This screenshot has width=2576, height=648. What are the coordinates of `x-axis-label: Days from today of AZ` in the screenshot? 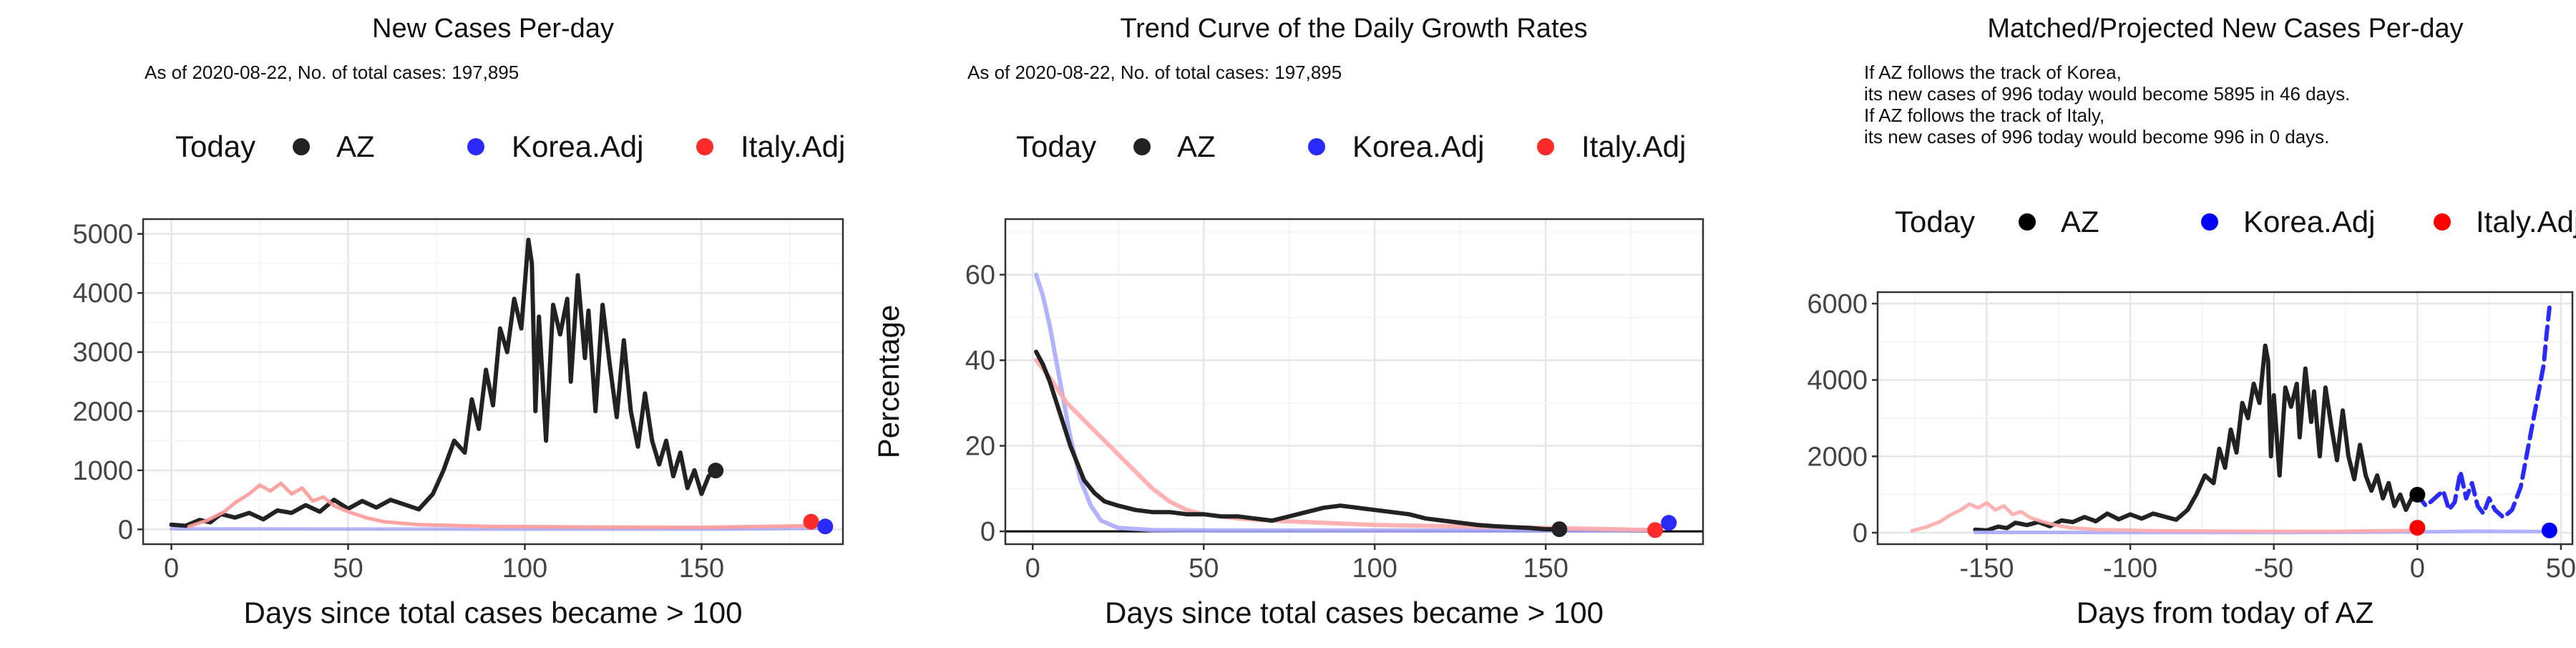 It's located at (2225, 612).